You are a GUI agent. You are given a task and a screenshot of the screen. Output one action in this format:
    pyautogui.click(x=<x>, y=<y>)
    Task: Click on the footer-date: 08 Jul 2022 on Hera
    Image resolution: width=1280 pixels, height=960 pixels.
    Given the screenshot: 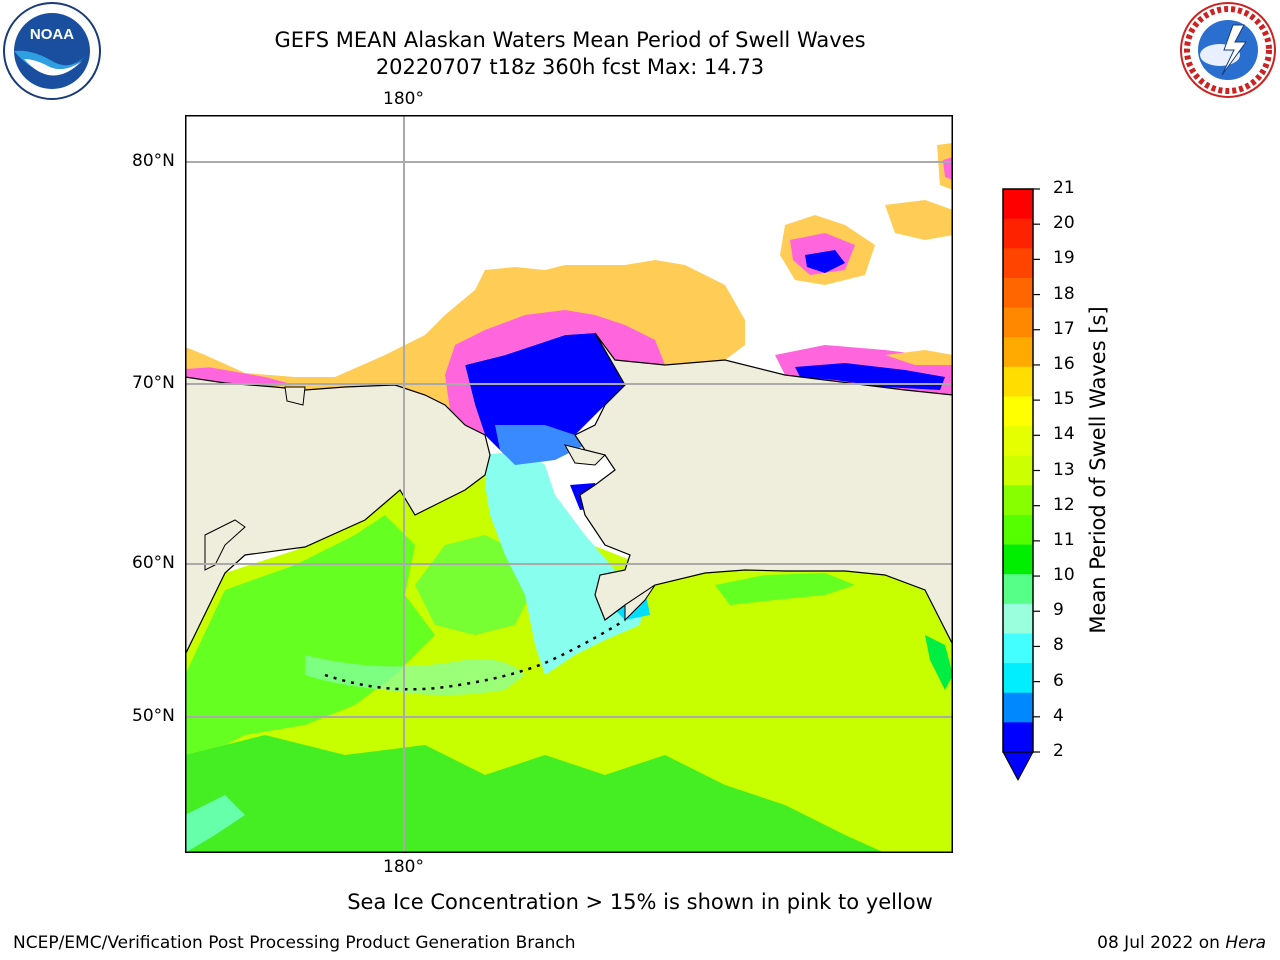 What is the action you would take?
    pyautogui.click(x=1181, y=943)
    